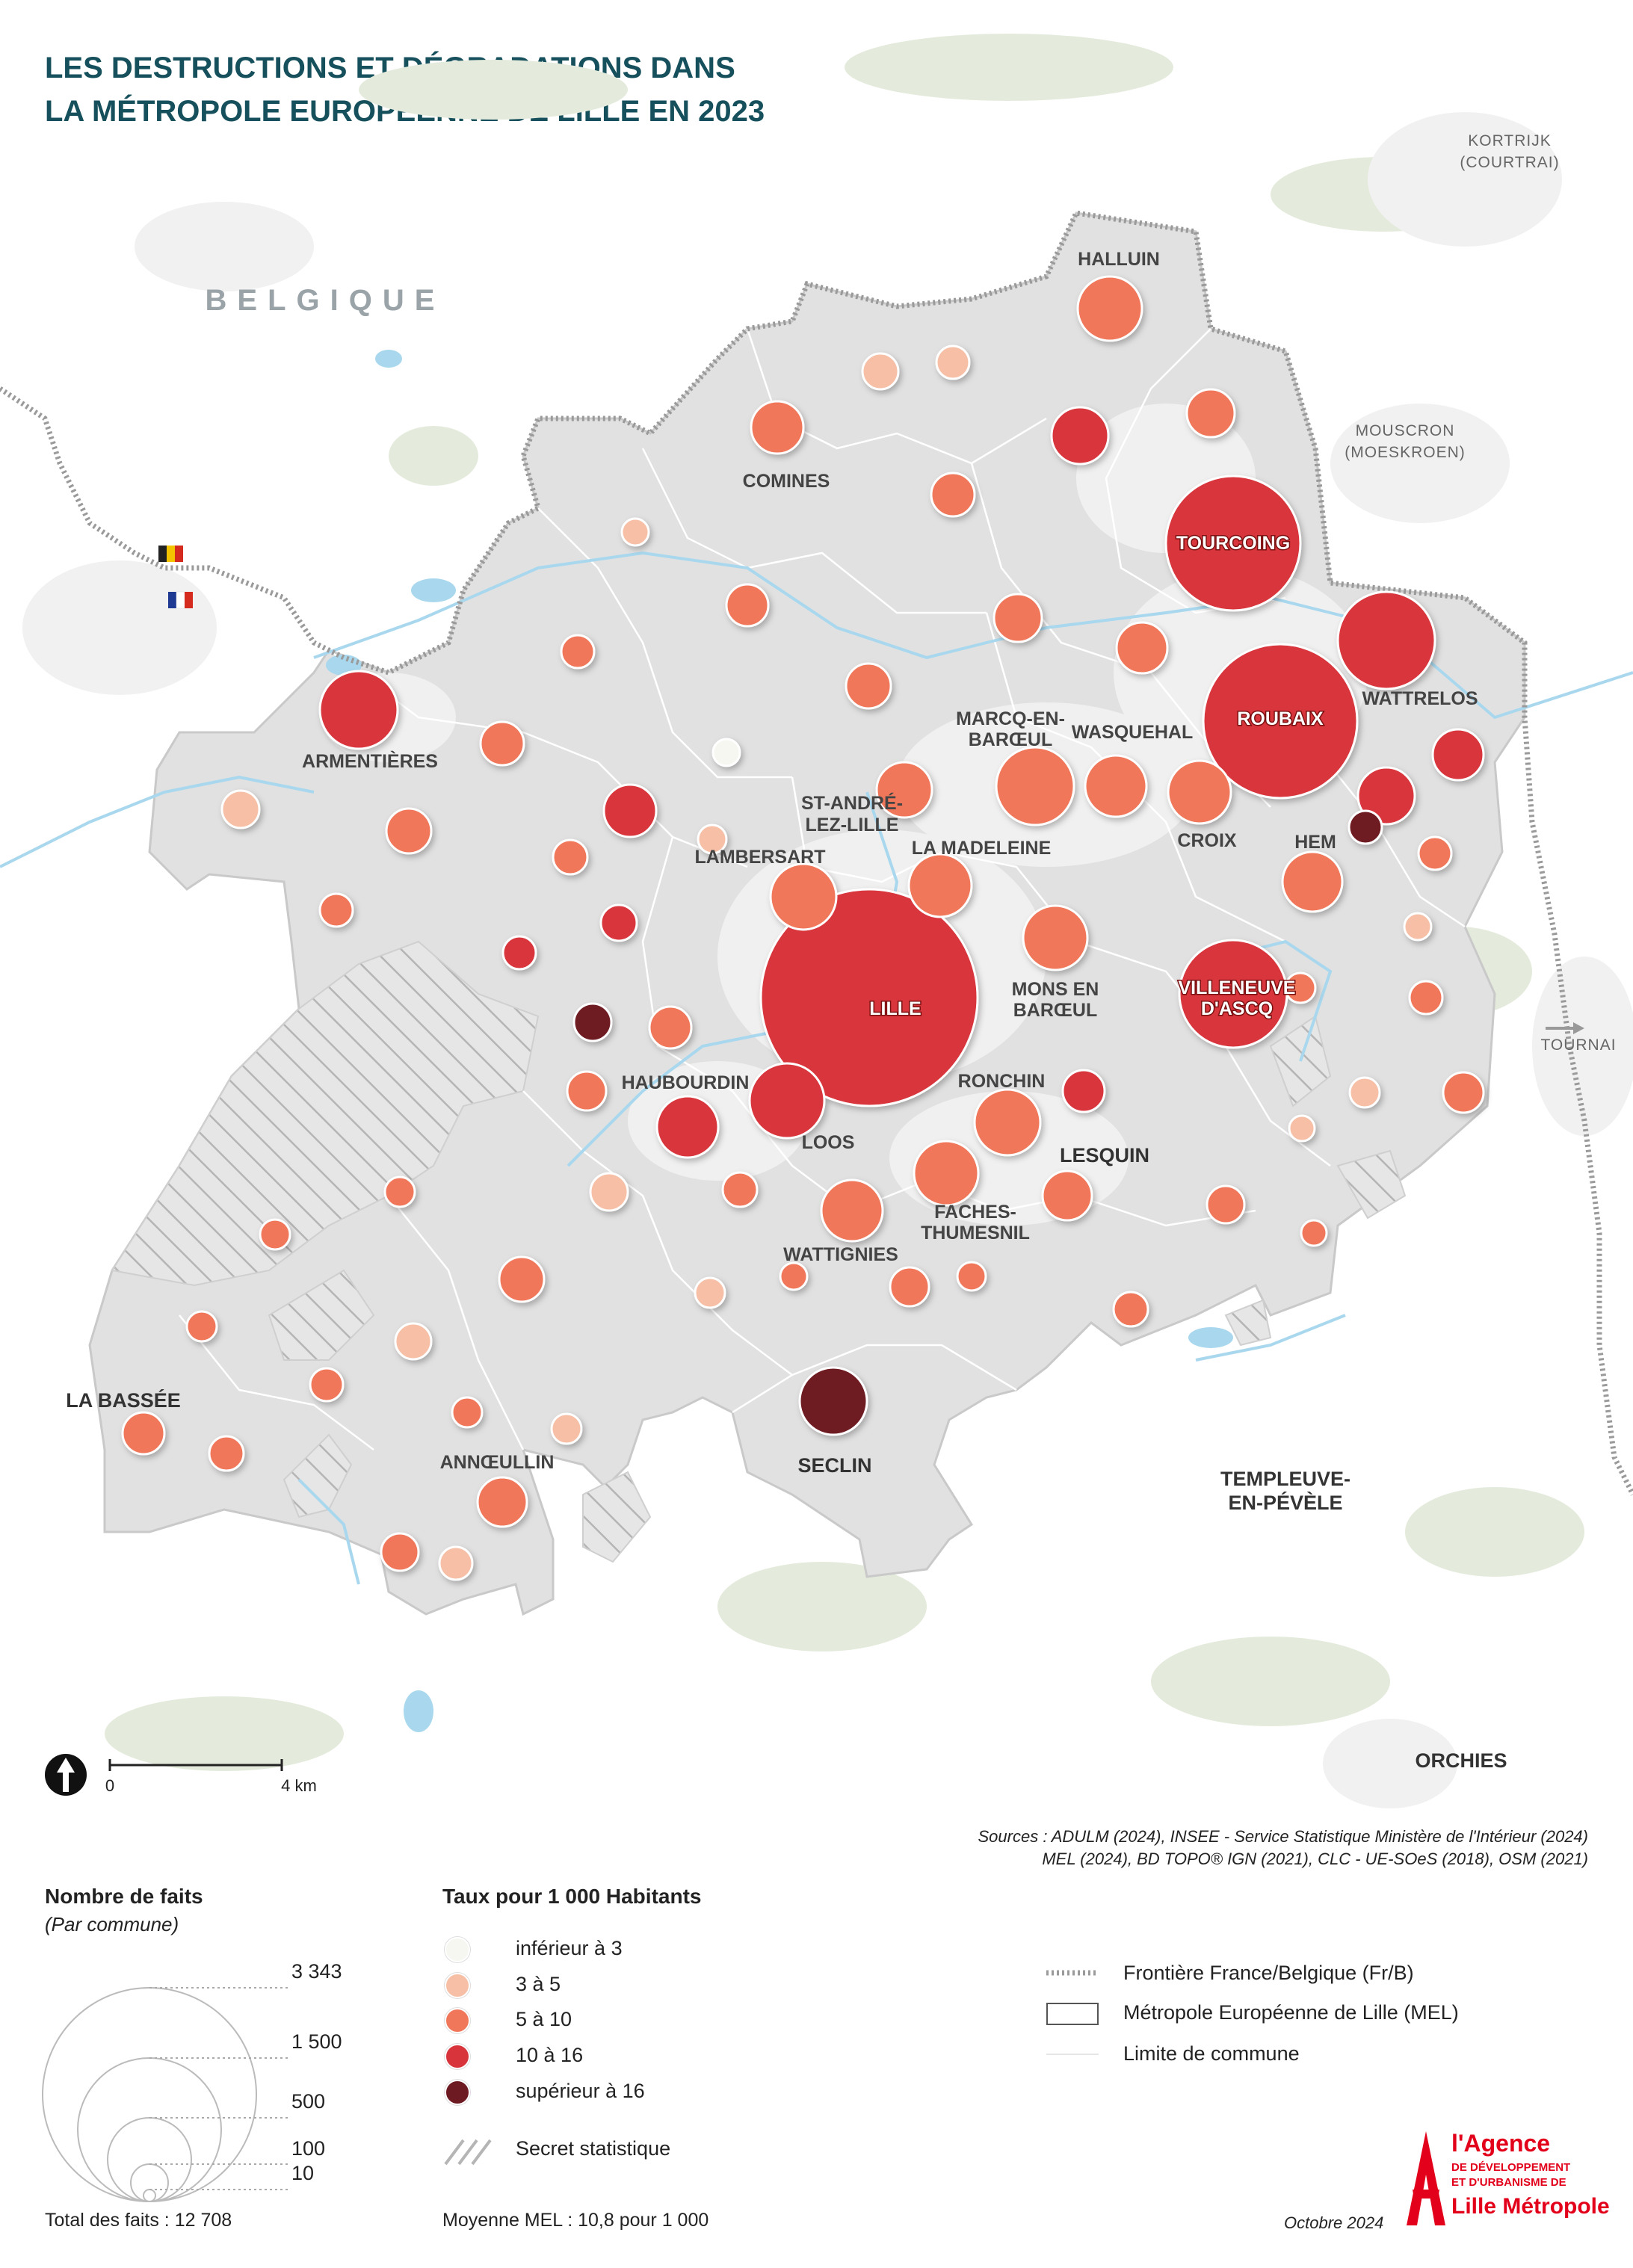  What do you see at coordinates (895, 1008) in the screenshot?
I see `label-lille: LILLE` at bounding box center [895, 1008].